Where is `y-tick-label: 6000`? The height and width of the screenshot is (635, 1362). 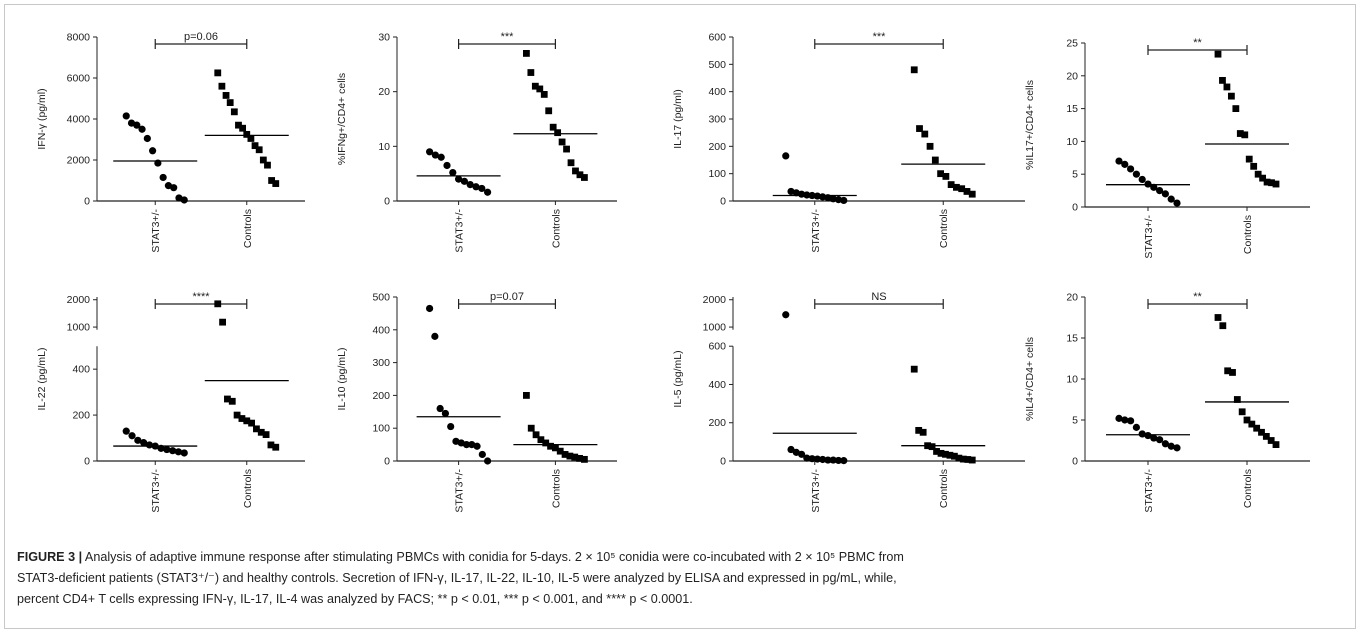 y-tick-label: 6000 is located at coordinates (79, 79).